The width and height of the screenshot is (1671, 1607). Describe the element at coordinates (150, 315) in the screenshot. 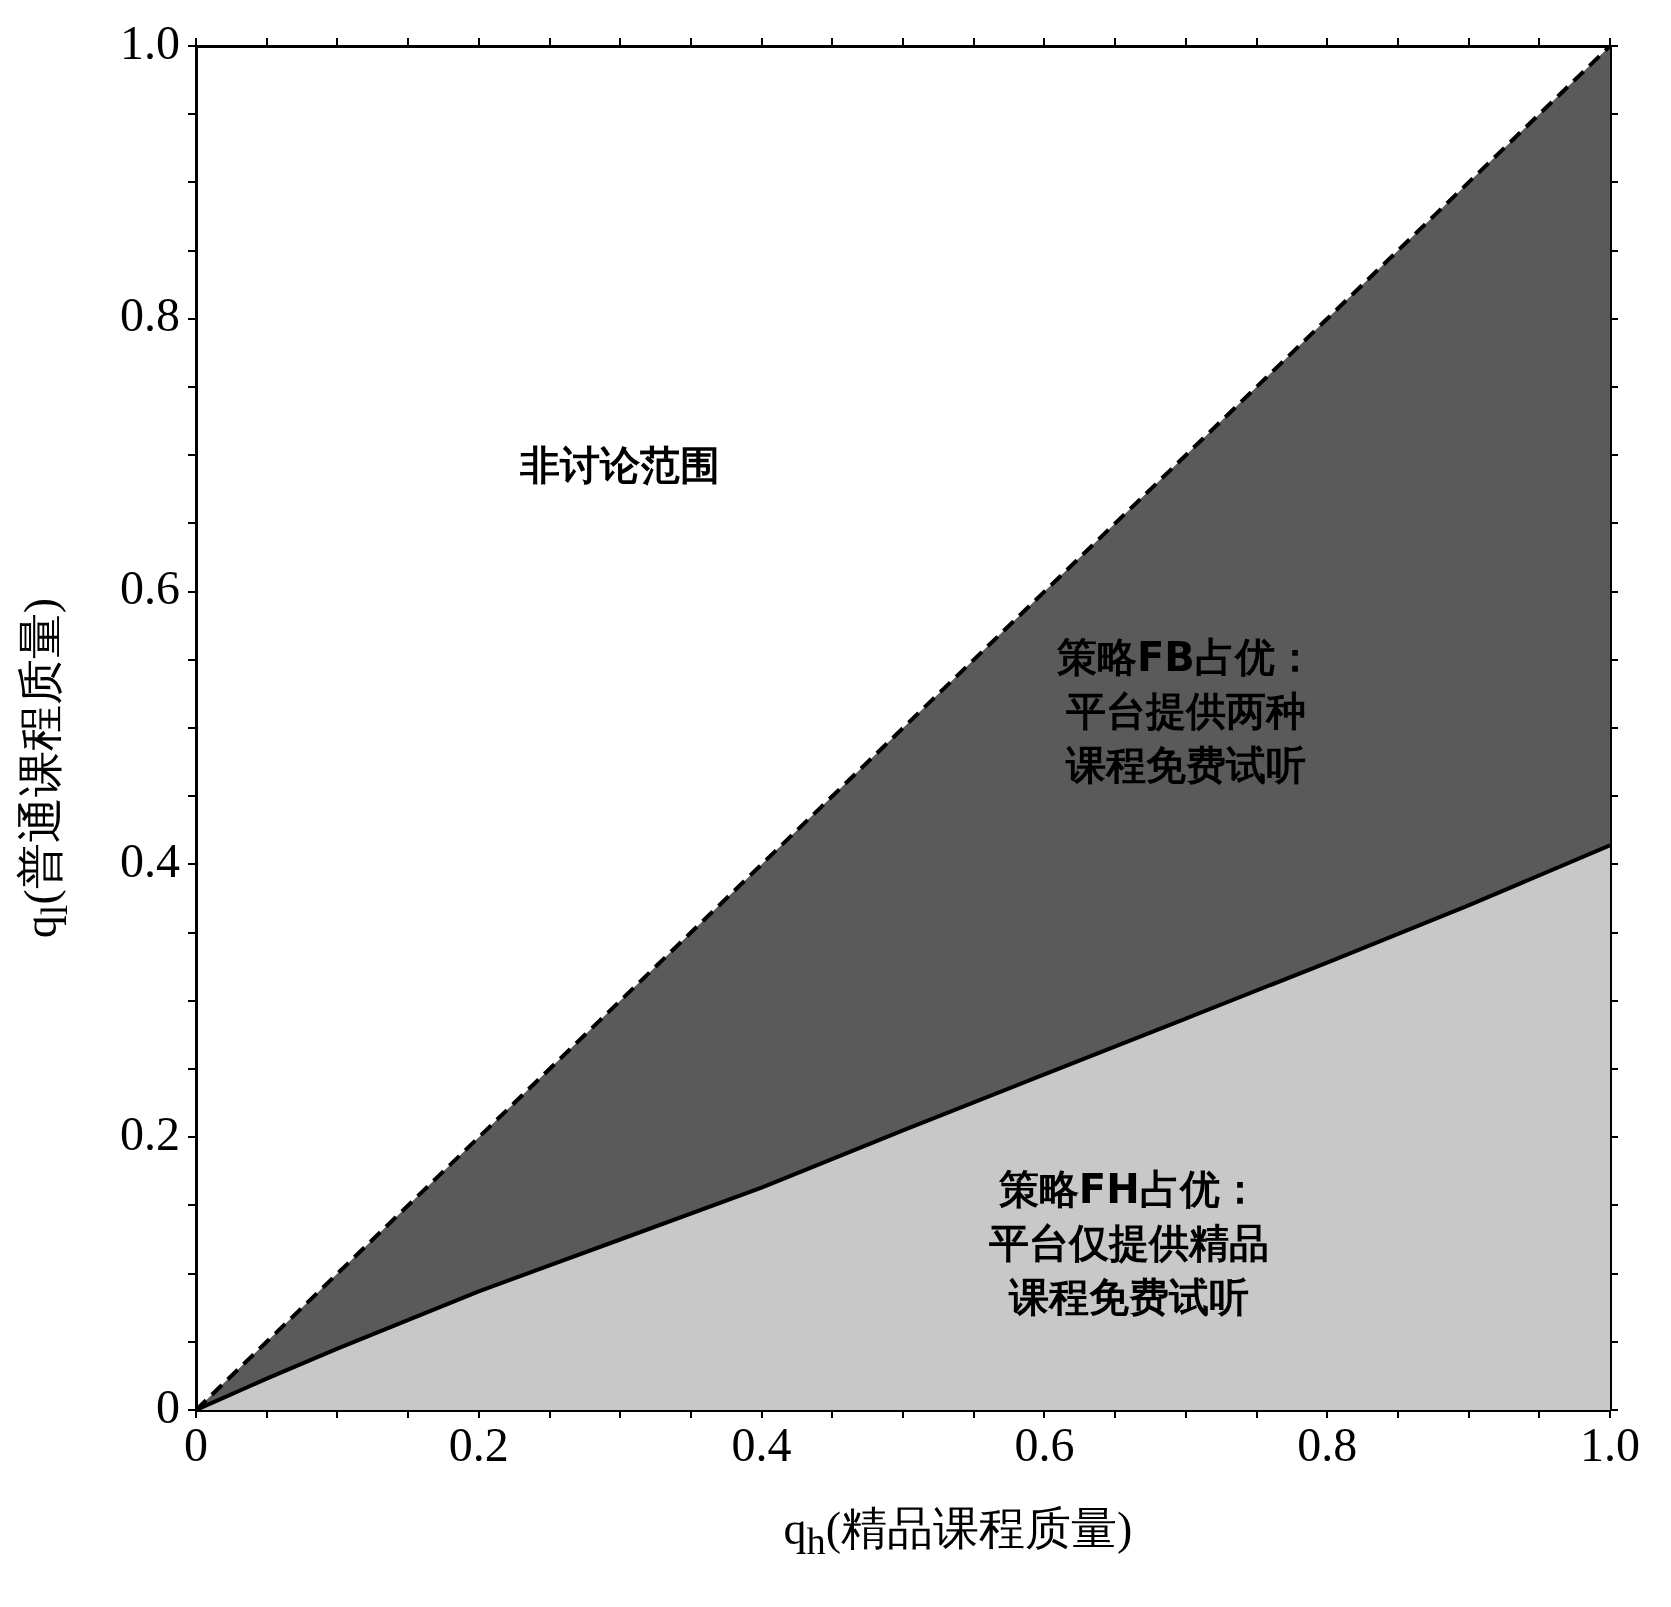

I see `y-tick-label: 0.8` at that location.